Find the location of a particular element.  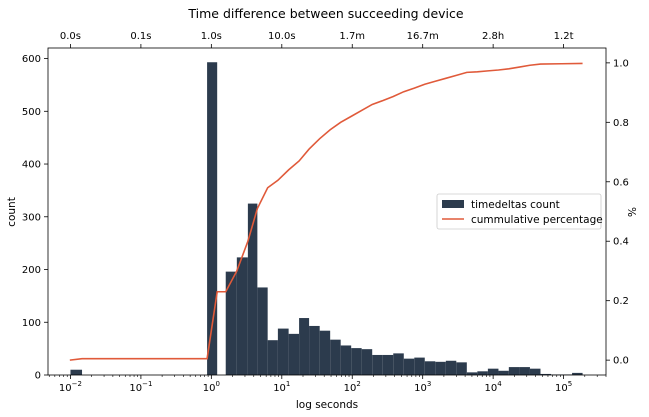

legend-label-cumulative: cummulative percentage is located at coordinates (537, 220).